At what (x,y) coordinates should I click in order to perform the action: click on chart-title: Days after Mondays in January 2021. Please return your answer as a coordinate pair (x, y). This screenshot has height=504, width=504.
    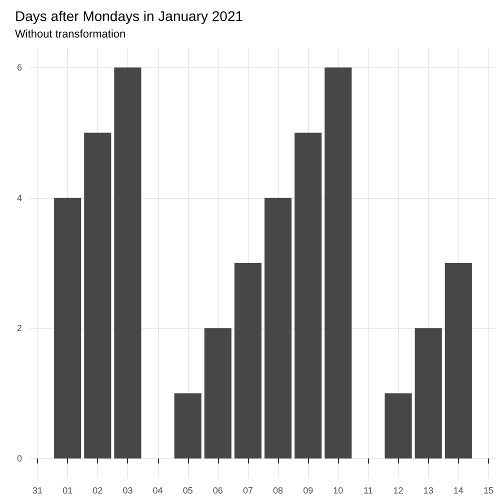
    Looking at the image, I should click on (129, 16).